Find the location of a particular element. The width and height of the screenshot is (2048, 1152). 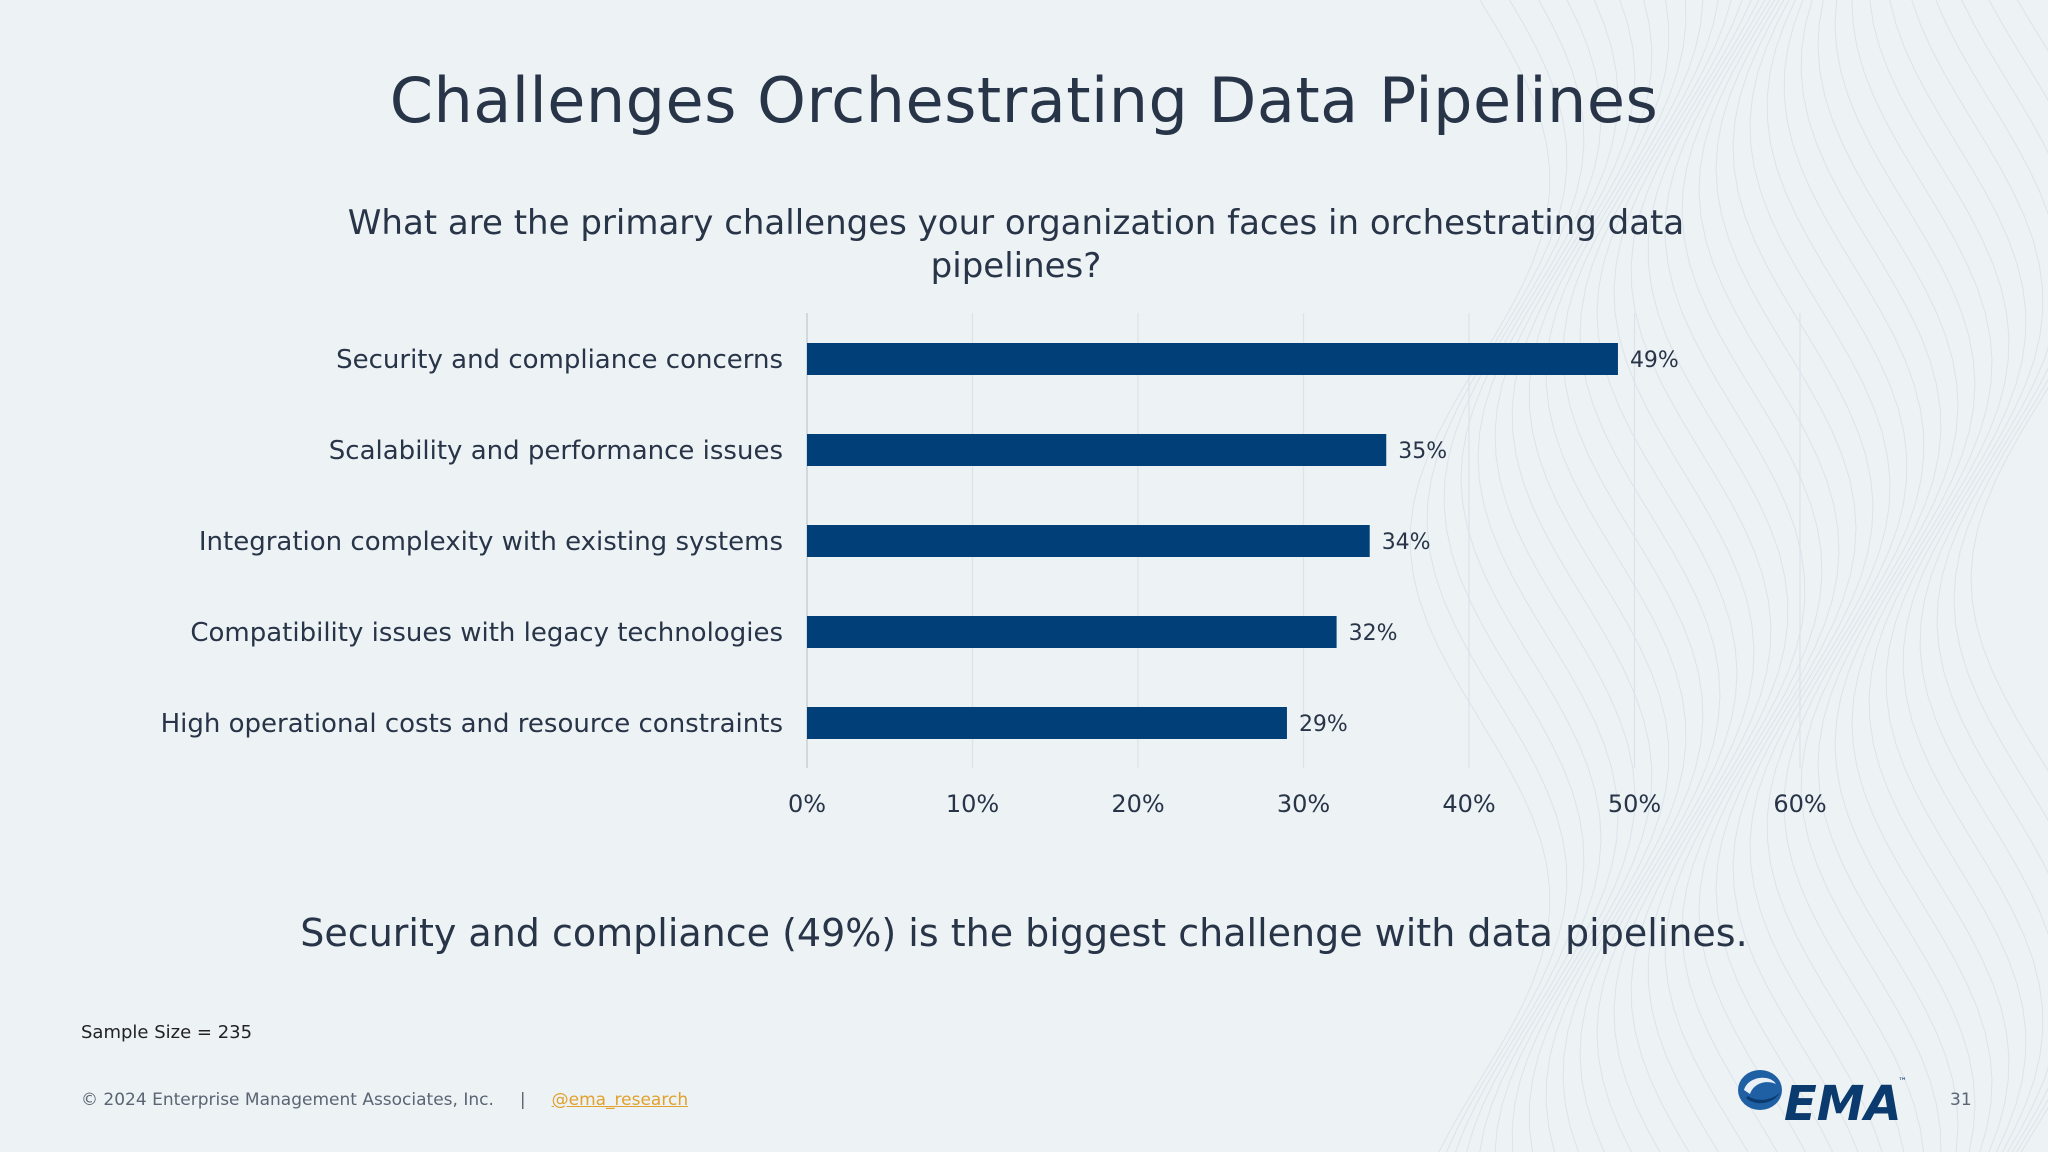

ema-logo-swoosh-icon is located at coordinates (1760, 1090).